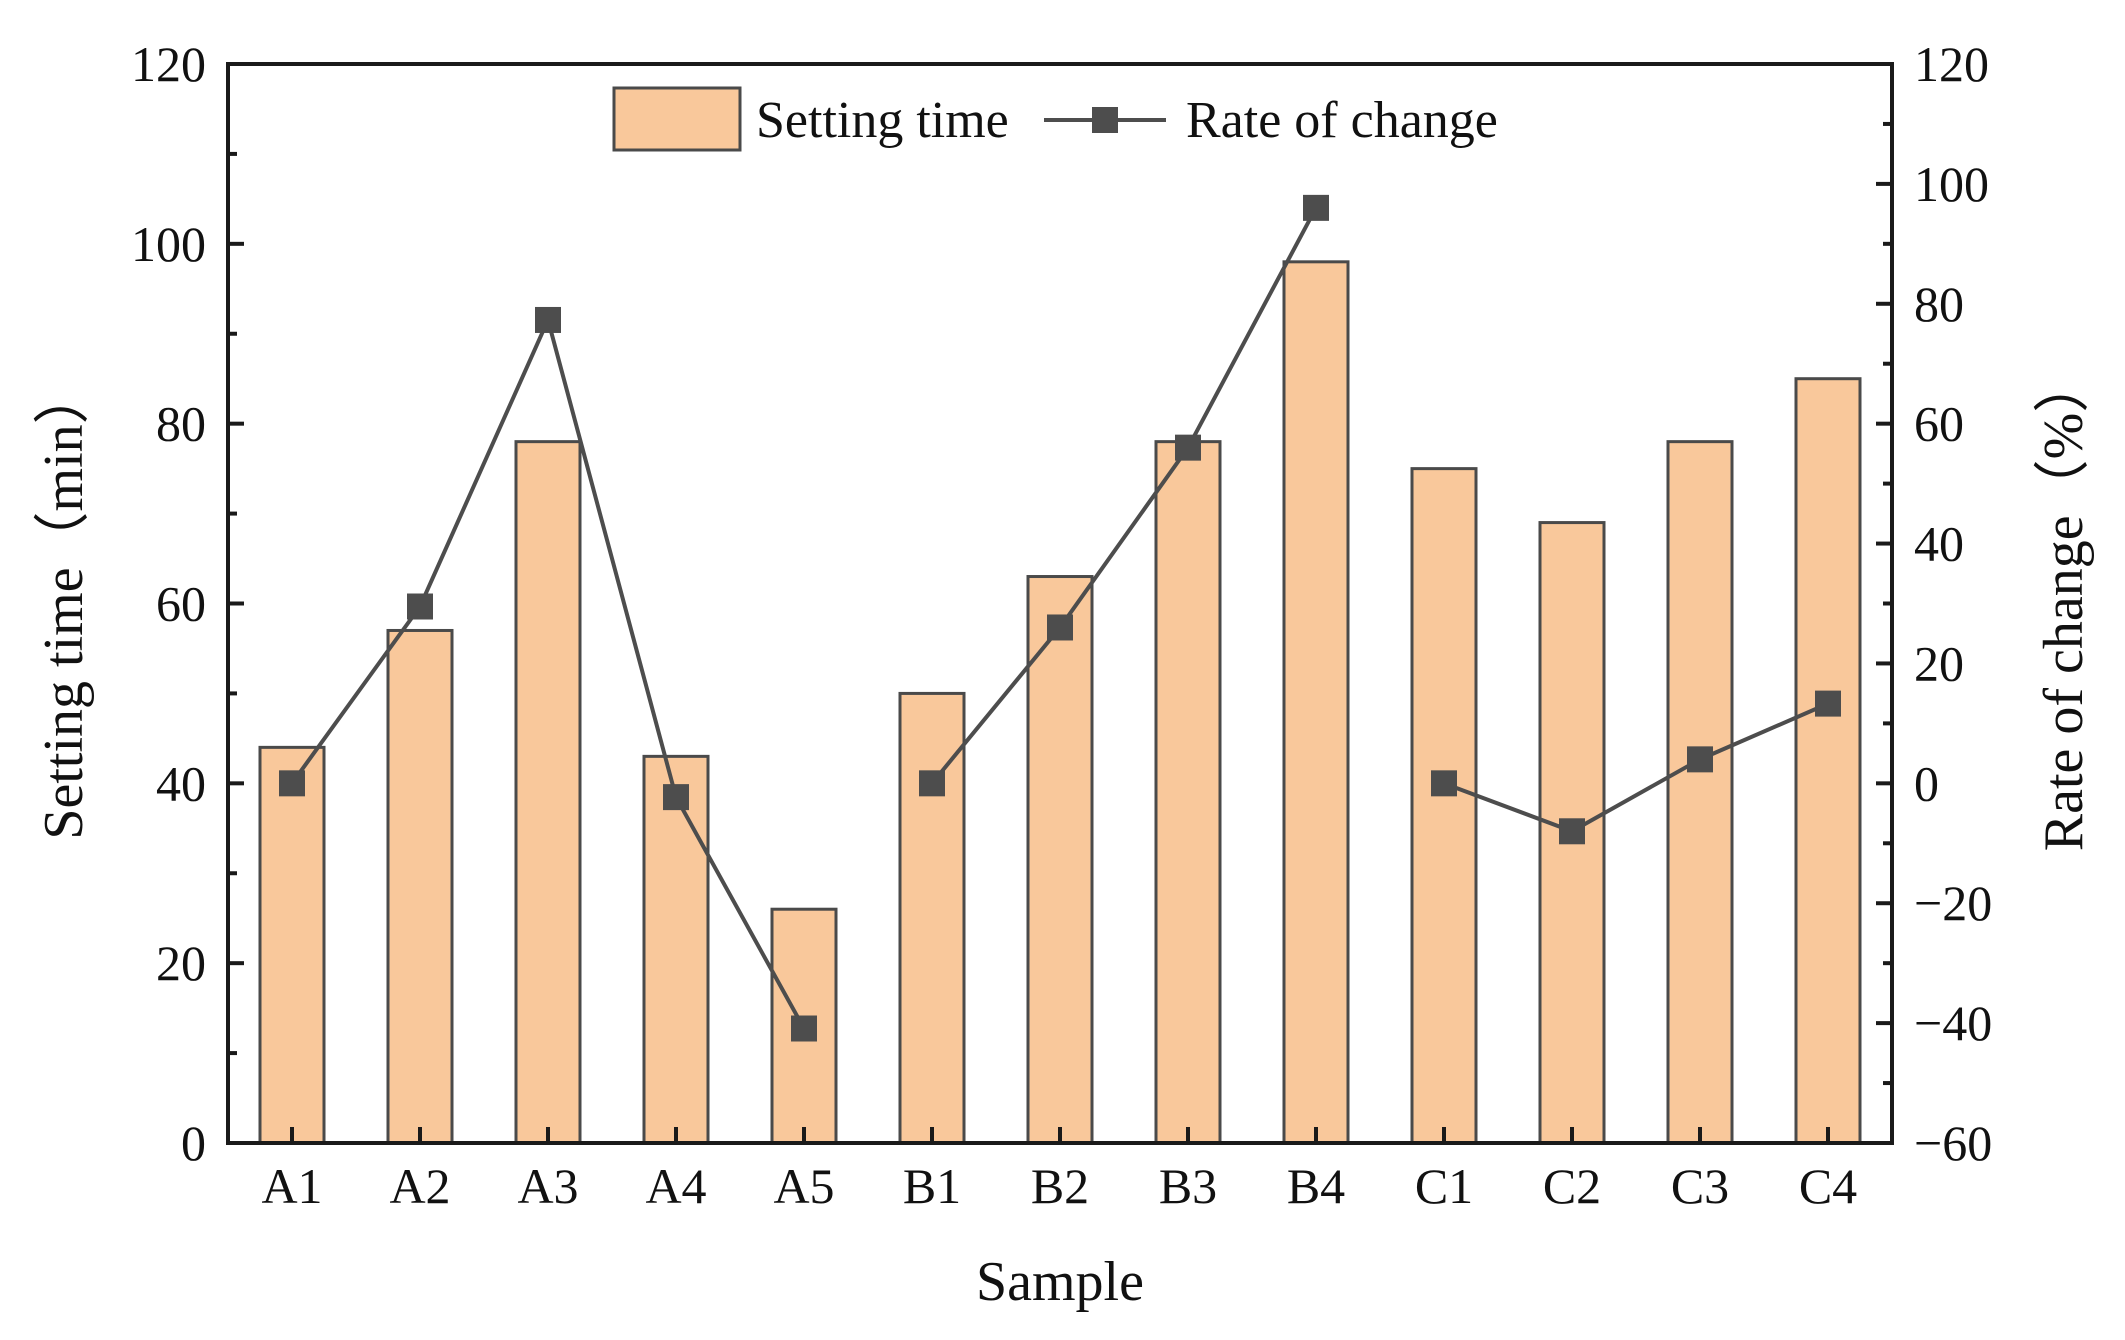 The width and height of the screenshot is (2125, 1340). I want to click on y-tick-label: 20, so click(181, 963).